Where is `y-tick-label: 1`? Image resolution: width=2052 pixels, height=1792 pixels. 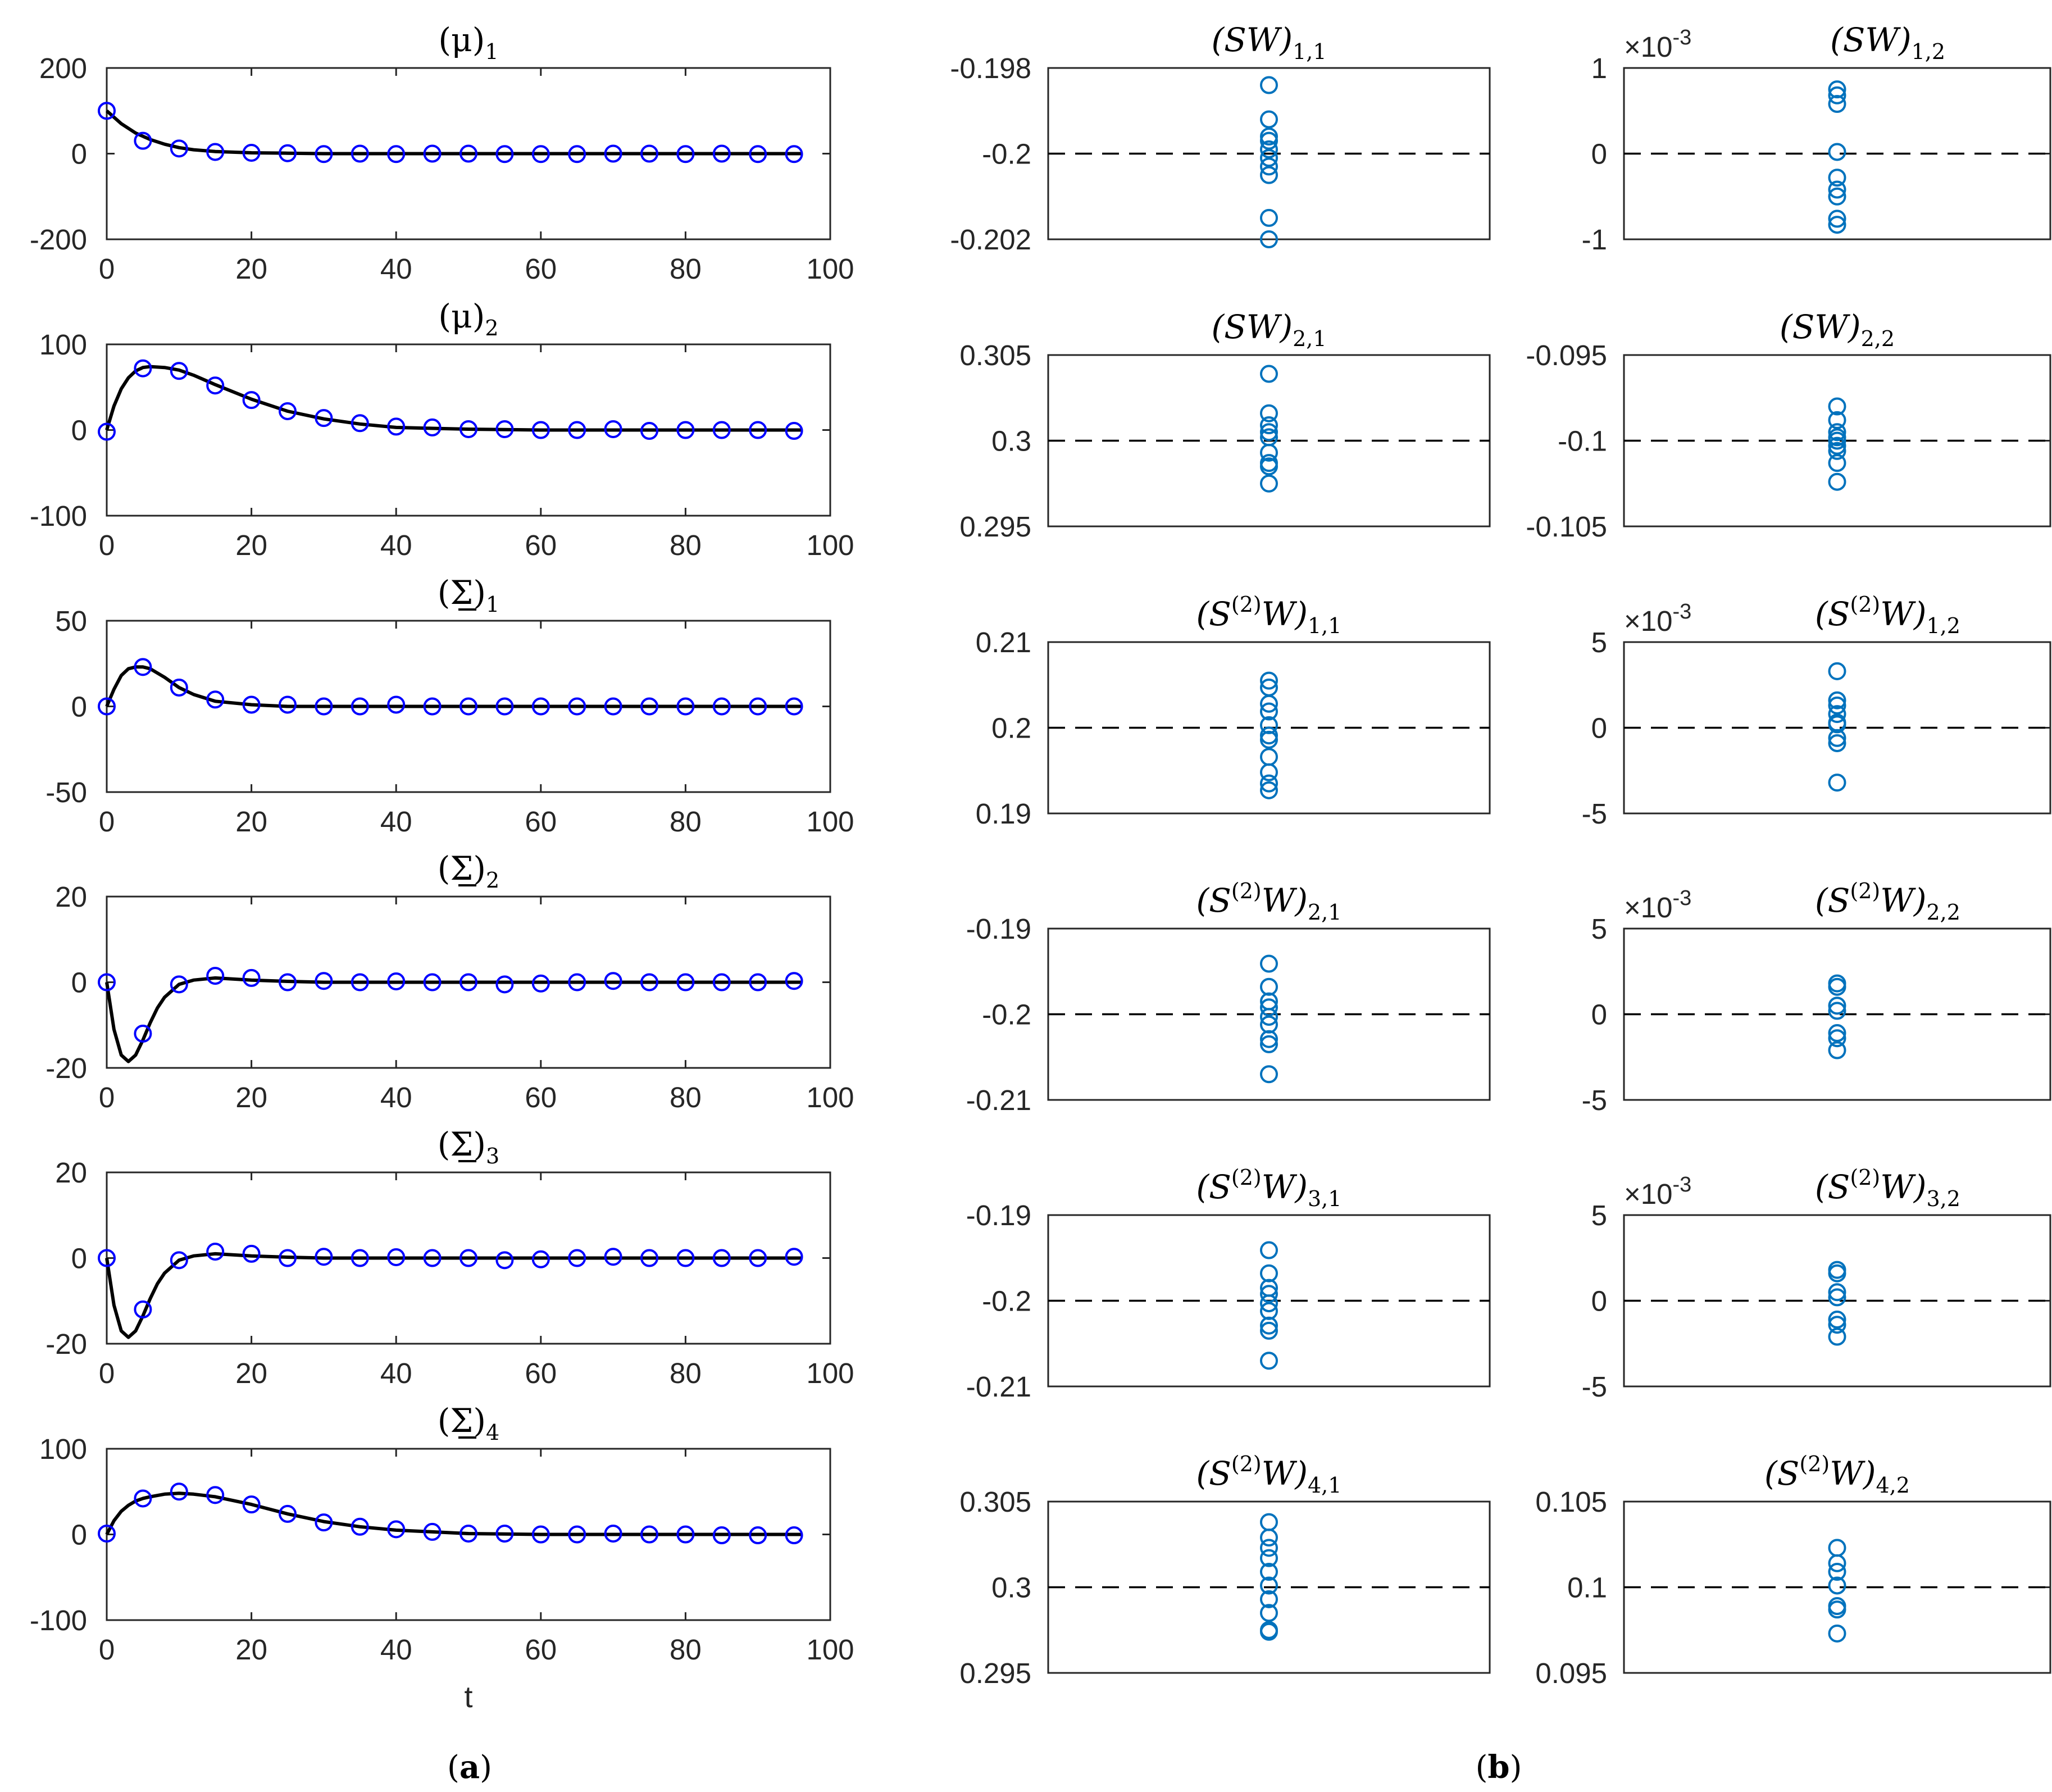
y-tick-label: 1 is located at coordinates (1599, 68).